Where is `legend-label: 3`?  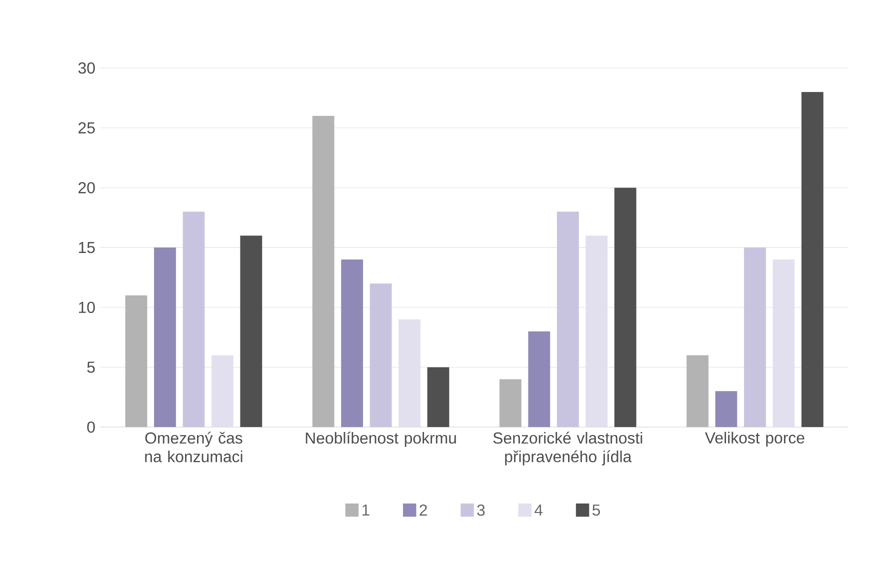 legend-label: 3 is located at coordinates (481, 510).